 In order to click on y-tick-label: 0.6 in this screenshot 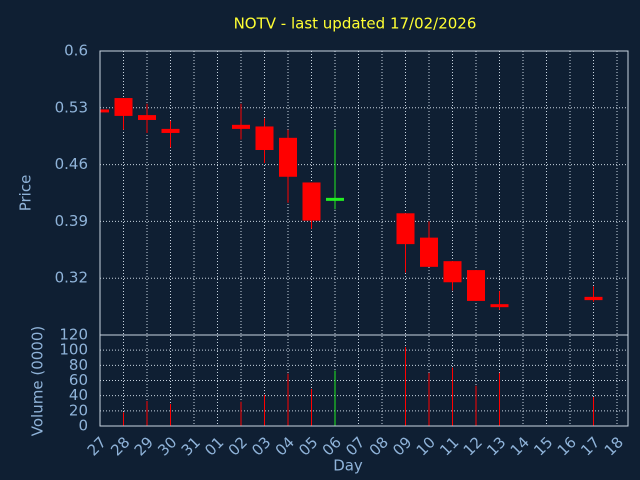, I will do `click(76, 51)`.